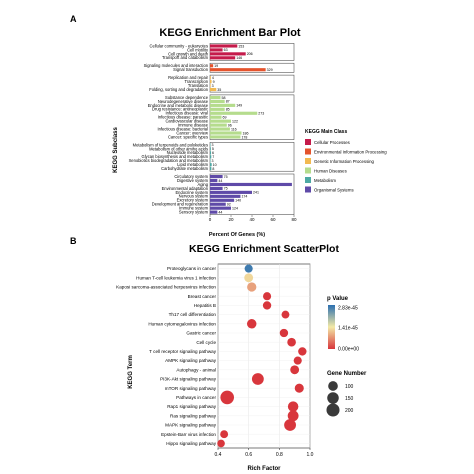 This screenshot has height=474, width=474. What do you see at coordinates (180, 109) in the screenshot?
I see `bar-category-label: Drug resistance: antineoplastic` at bounding box center [180, 109].